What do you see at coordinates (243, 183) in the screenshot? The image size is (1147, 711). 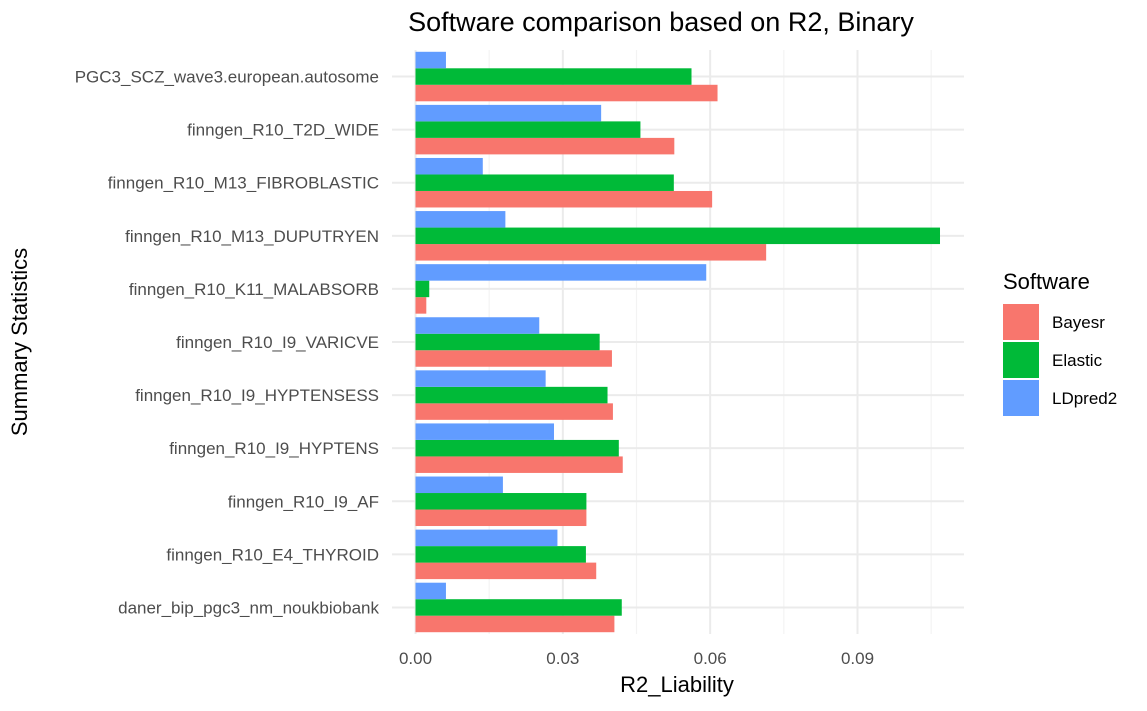 I see `category-label: finngen_R10_M13_FIBROBLASTIC` at bounding box center [243, 183].